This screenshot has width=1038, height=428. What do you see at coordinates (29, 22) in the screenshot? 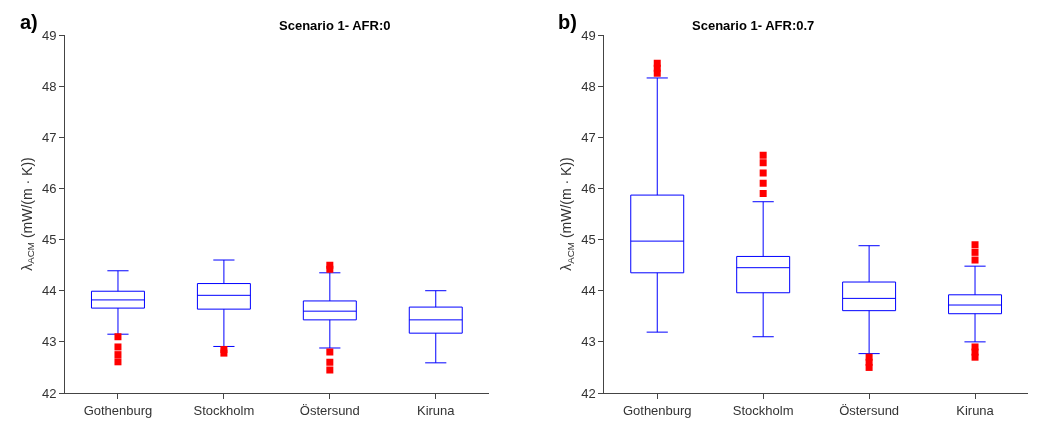
I see `text: a)` at bounding box center [29, 22].